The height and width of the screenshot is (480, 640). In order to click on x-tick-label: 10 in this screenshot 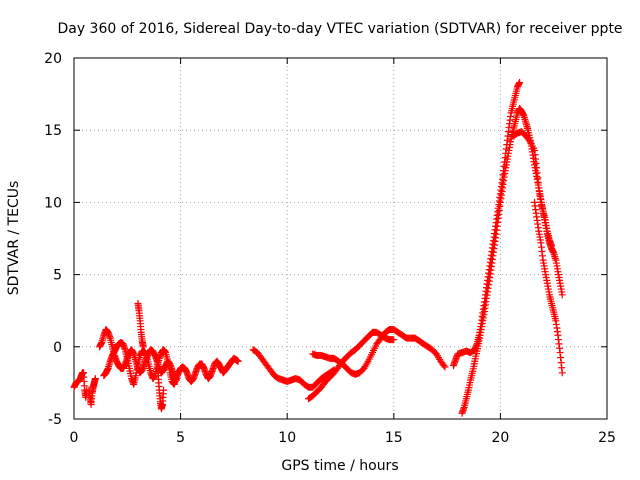, I will do `click(287, 438)`.